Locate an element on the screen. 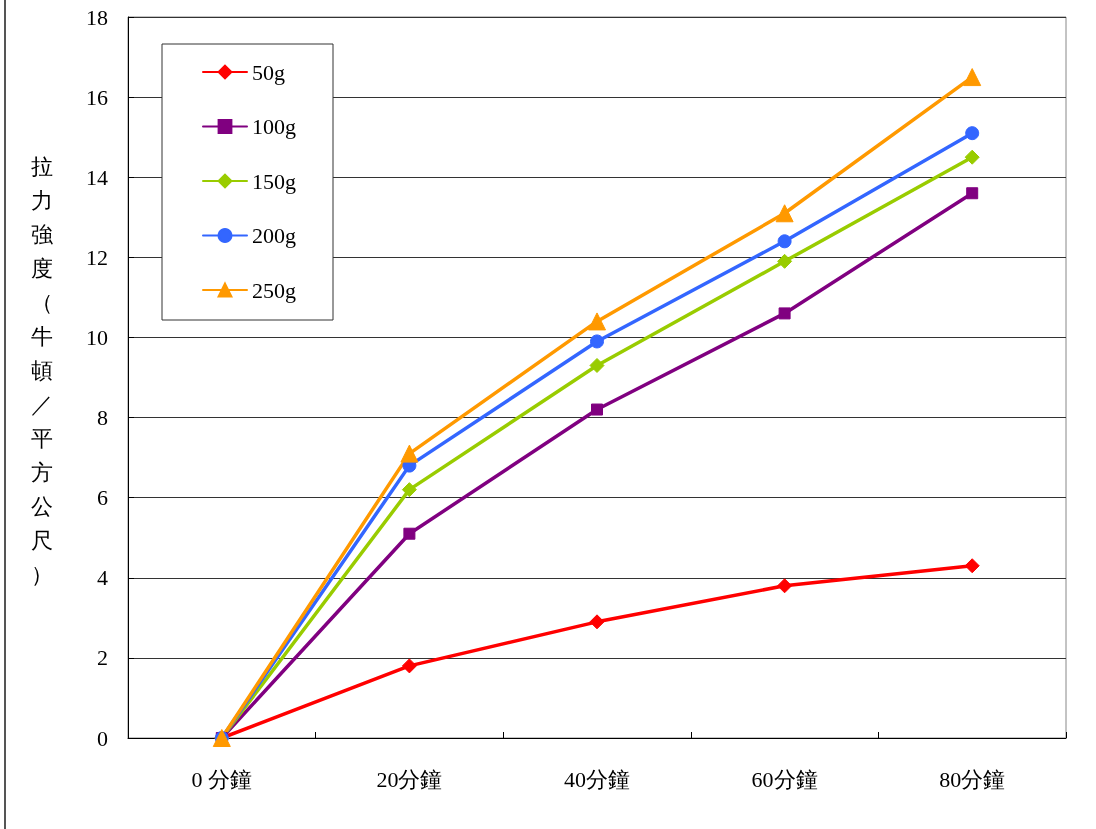 Image resolution: width=1096 pixels, height=829 pixels. text: 拉力強度（牛頓／平方公尺） is located at coordinates (42, 370).